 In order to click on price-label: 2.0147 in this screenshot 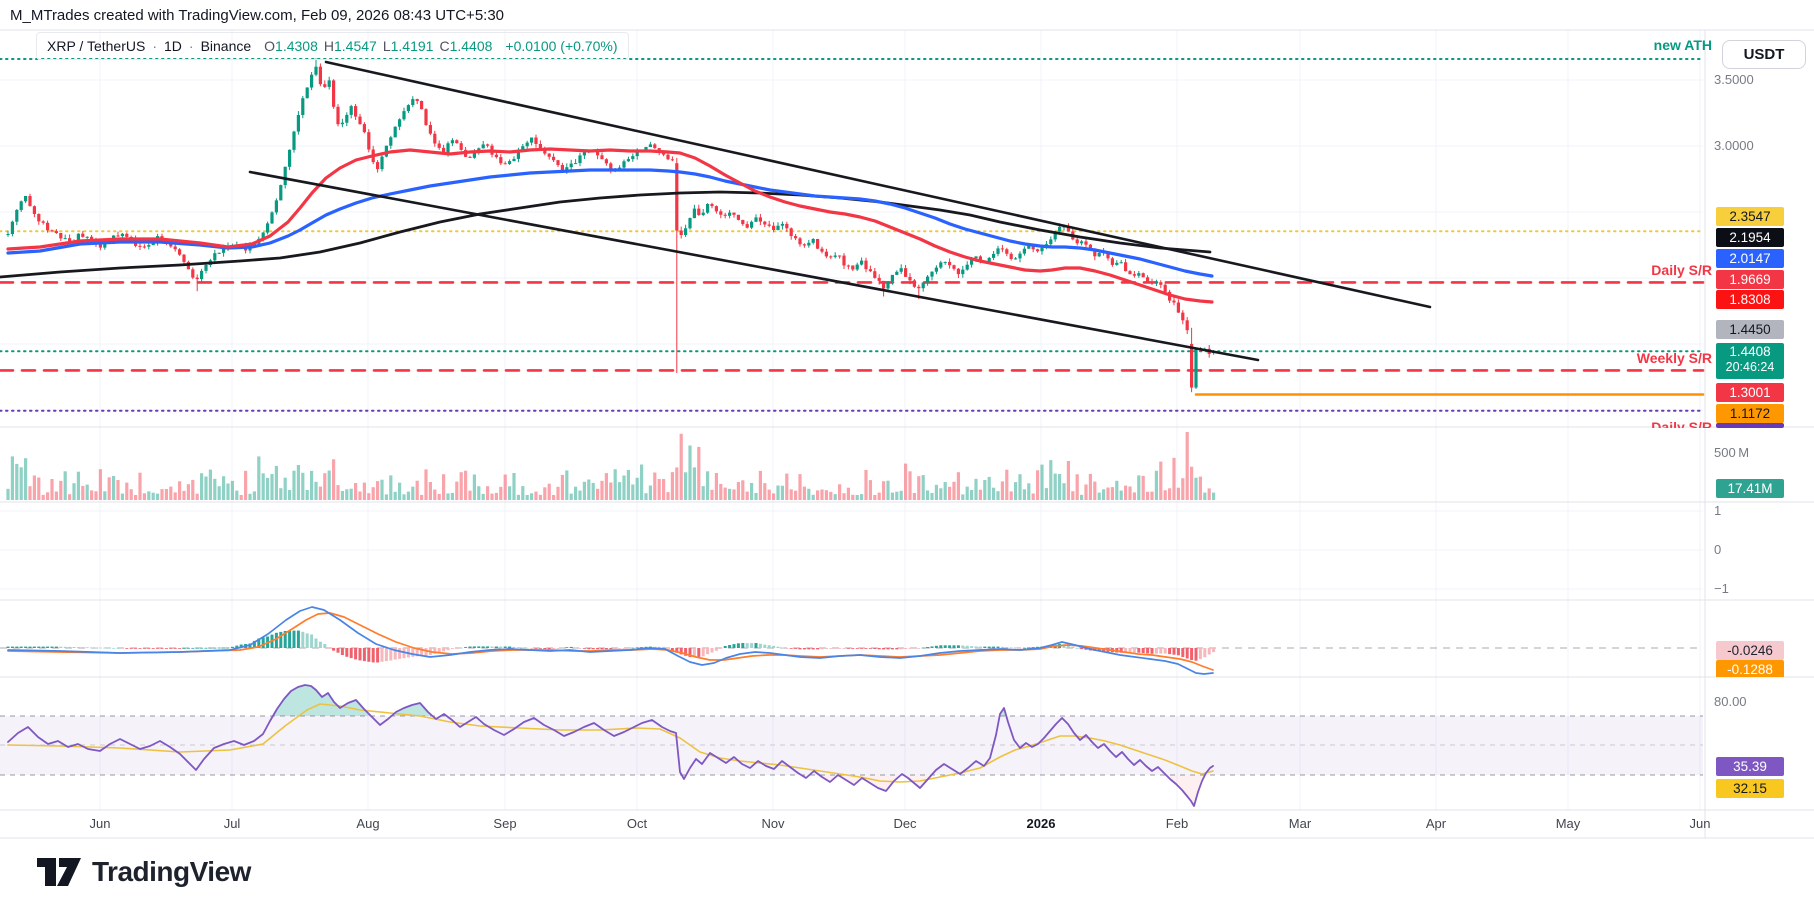, I will do `click(1750, 258)`.